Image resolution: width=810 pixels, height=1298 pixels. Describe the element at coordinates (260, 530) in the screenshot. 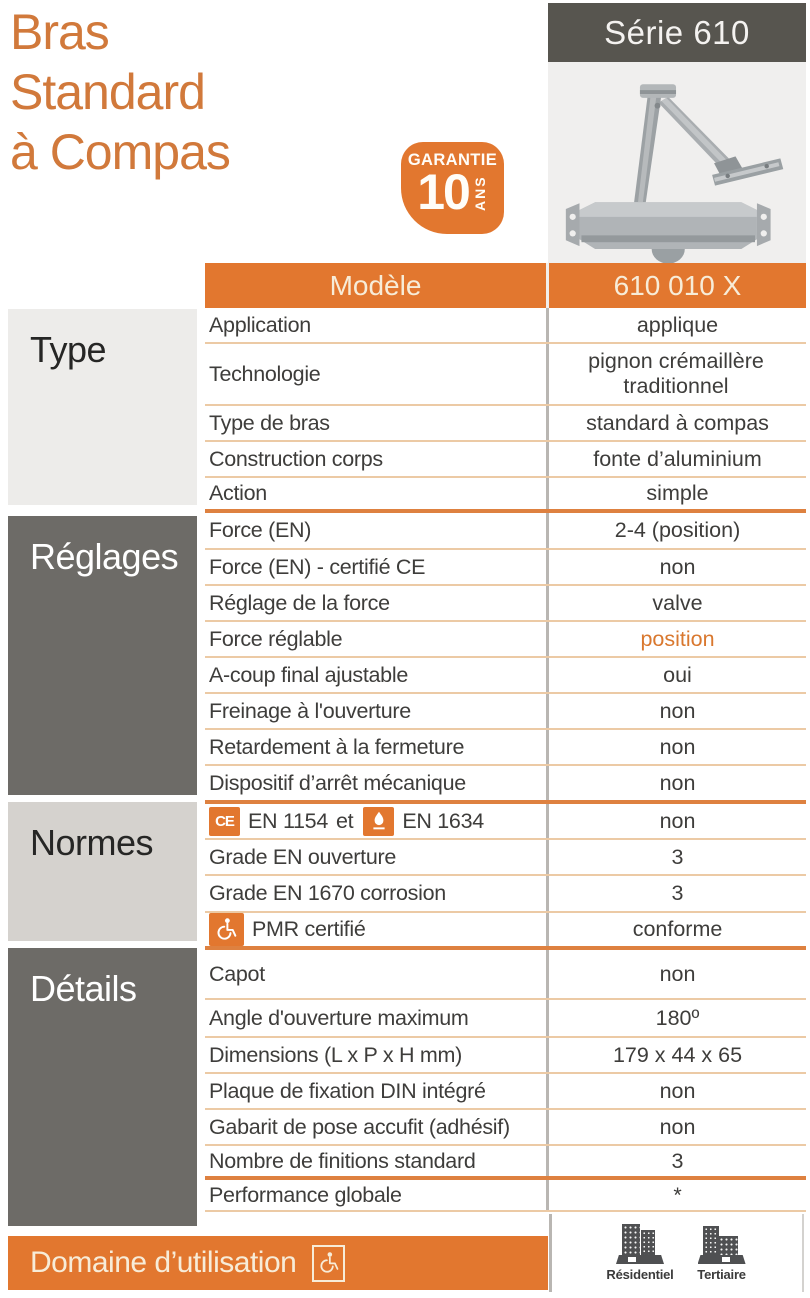

I see `spec-label: Force (EN)` at that location.